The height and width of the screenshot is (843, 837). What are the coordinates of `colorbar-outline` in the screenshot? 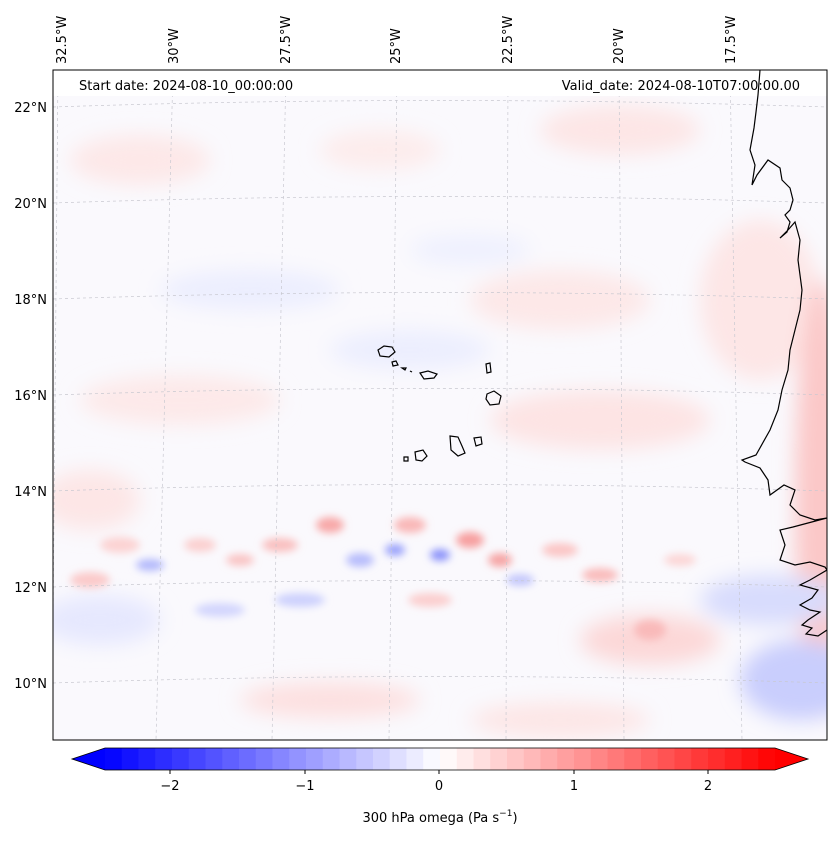 It's located at (440, 759).